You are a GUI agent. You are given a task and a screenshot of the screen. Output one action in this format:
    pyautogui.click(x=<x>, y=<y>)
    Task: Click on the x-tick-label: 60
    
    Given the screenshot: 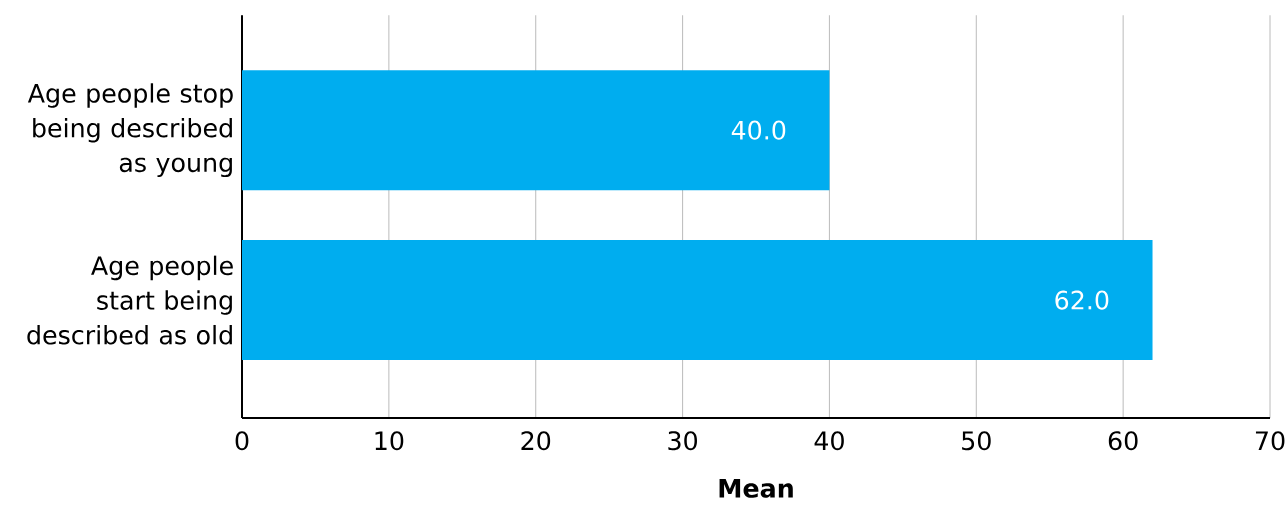 What is the action you would take?
    pyautogui.click(x=1123, y=441)
    